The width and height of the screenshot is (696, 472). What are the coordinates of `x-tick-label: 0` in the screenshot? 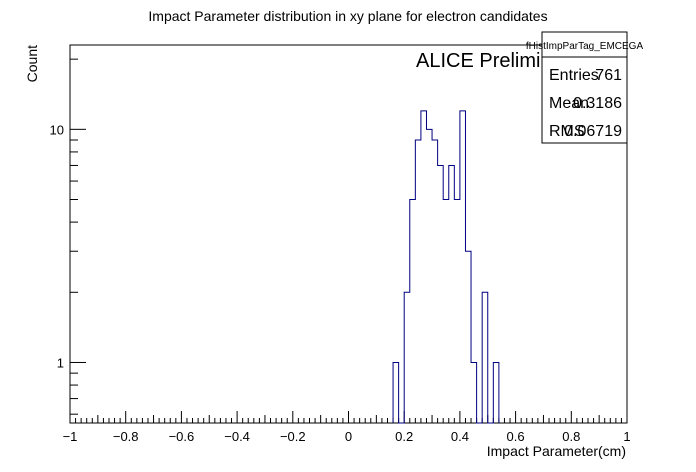 It's located at (348, 436).